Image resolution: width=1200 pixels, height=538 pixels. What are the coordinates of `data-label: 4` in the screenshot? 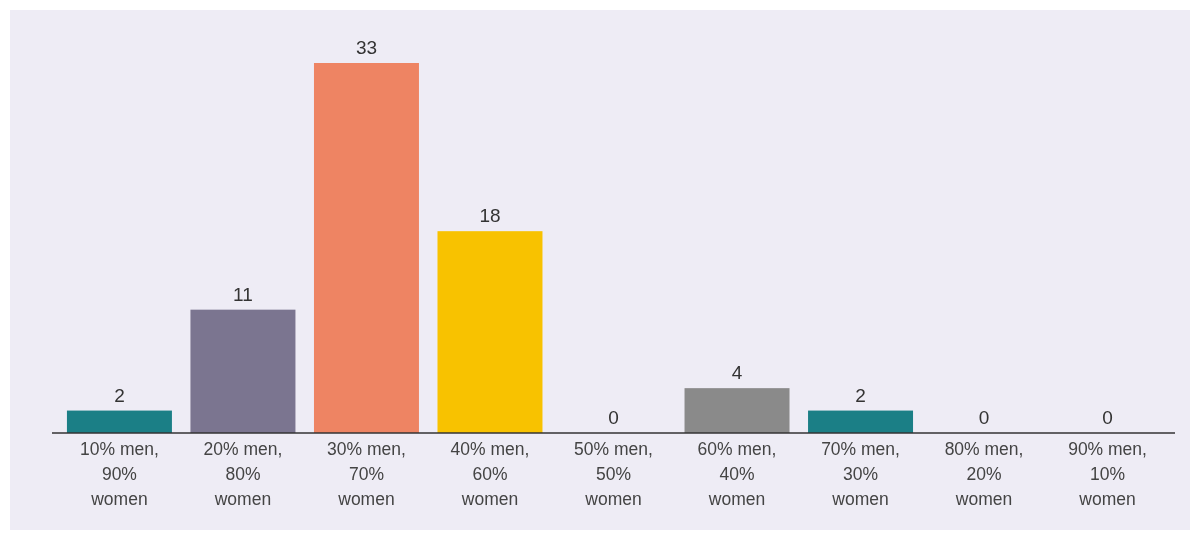 It's located at (737, 373).